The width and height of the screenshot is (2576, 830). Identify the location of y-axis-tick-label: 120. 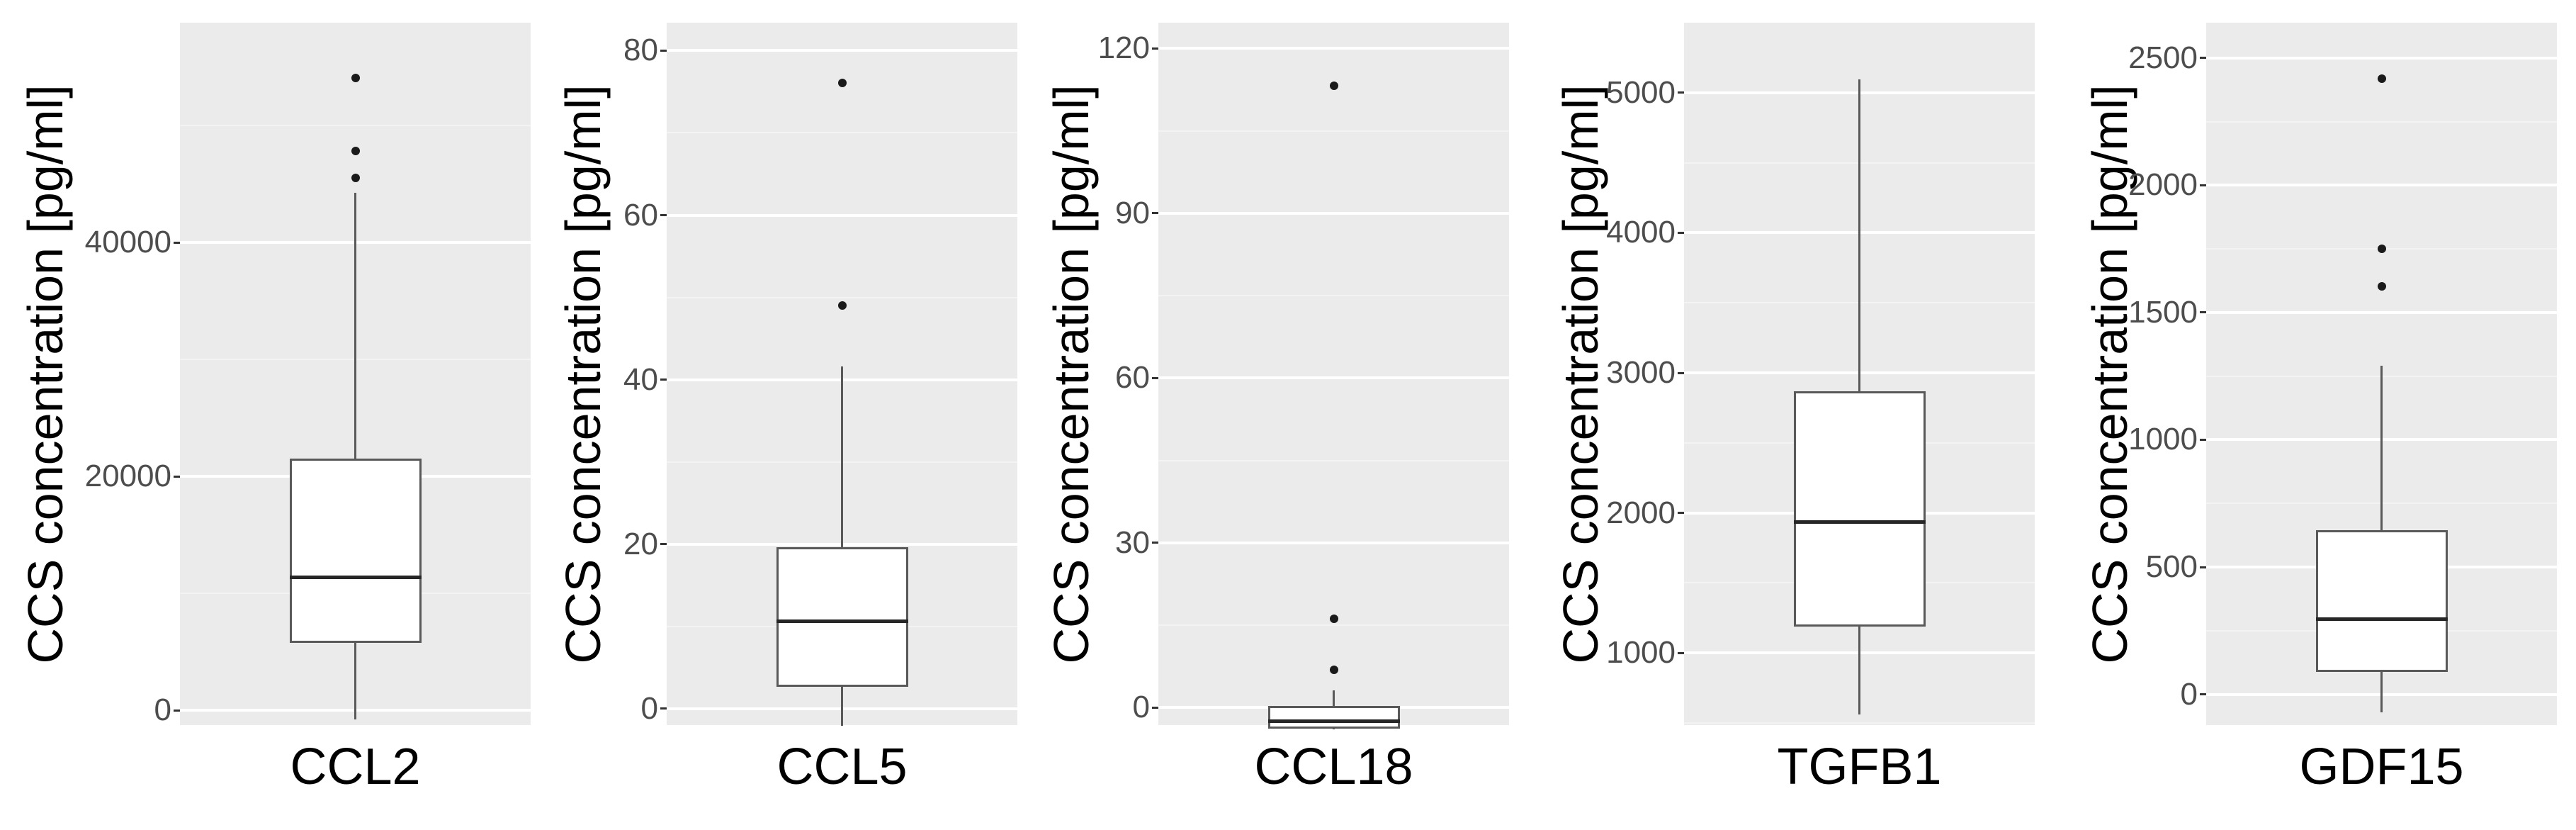
(1123, 48).